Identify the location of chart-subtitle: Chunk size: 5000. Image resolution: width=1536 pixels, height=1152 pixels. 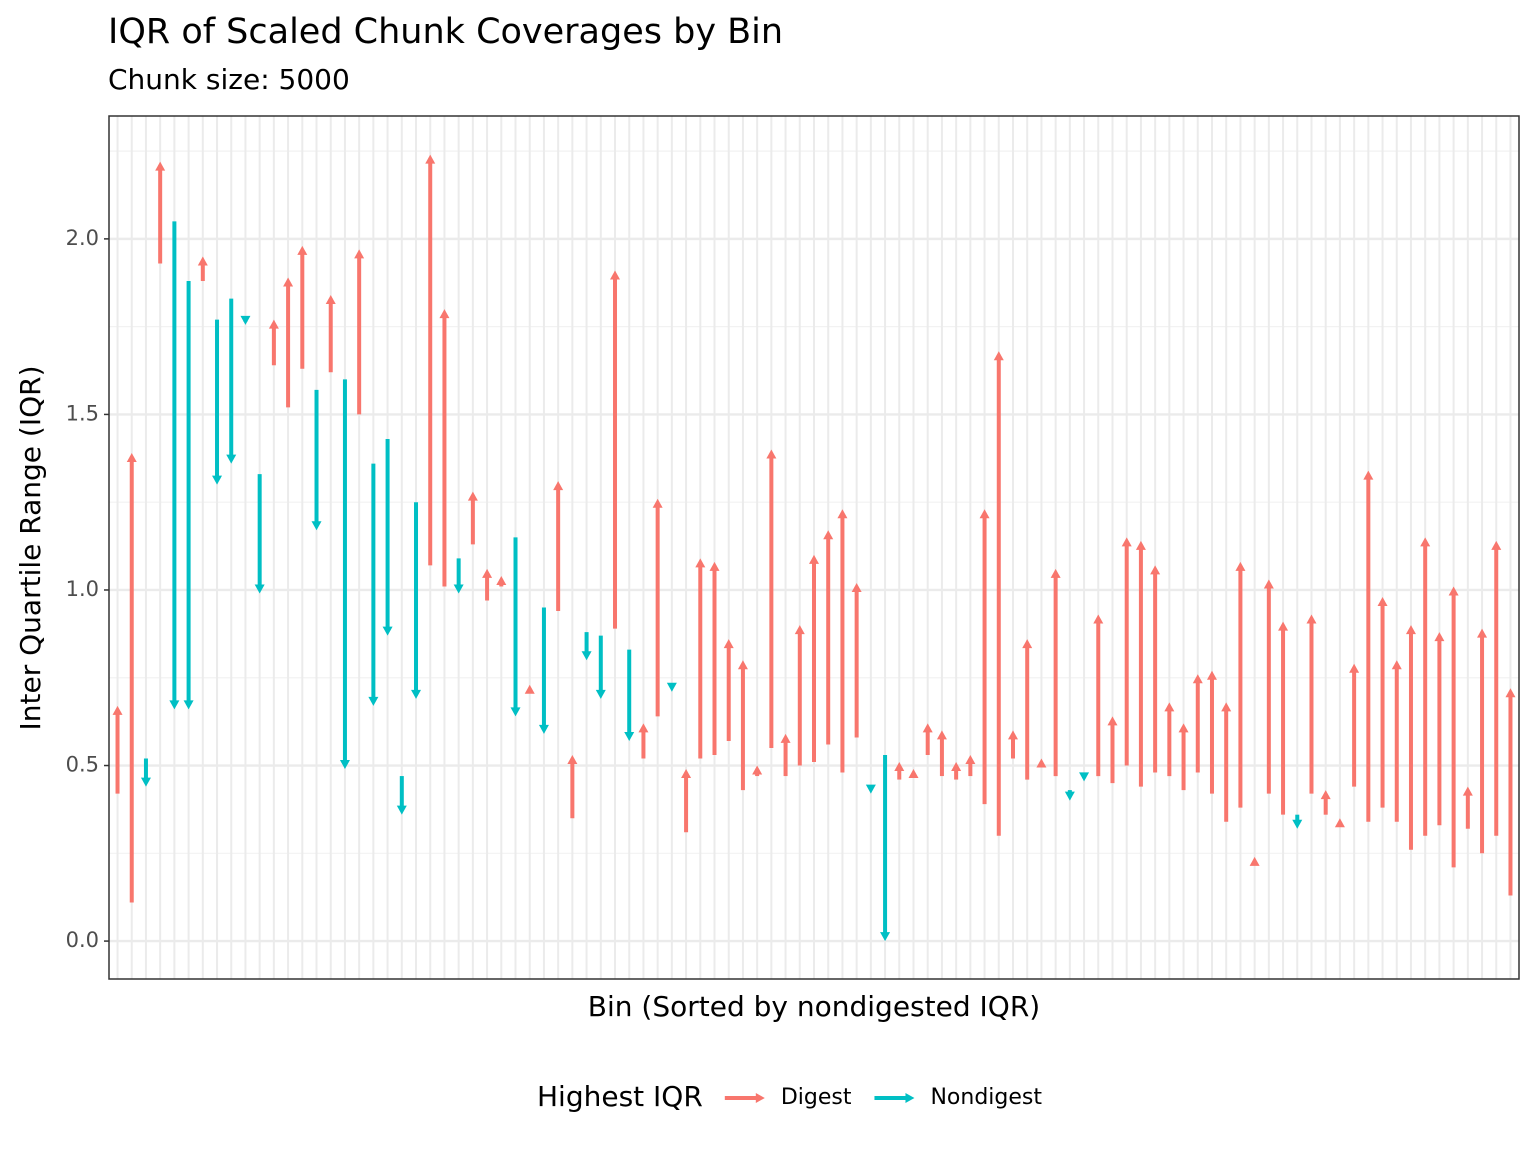
(229, 79).